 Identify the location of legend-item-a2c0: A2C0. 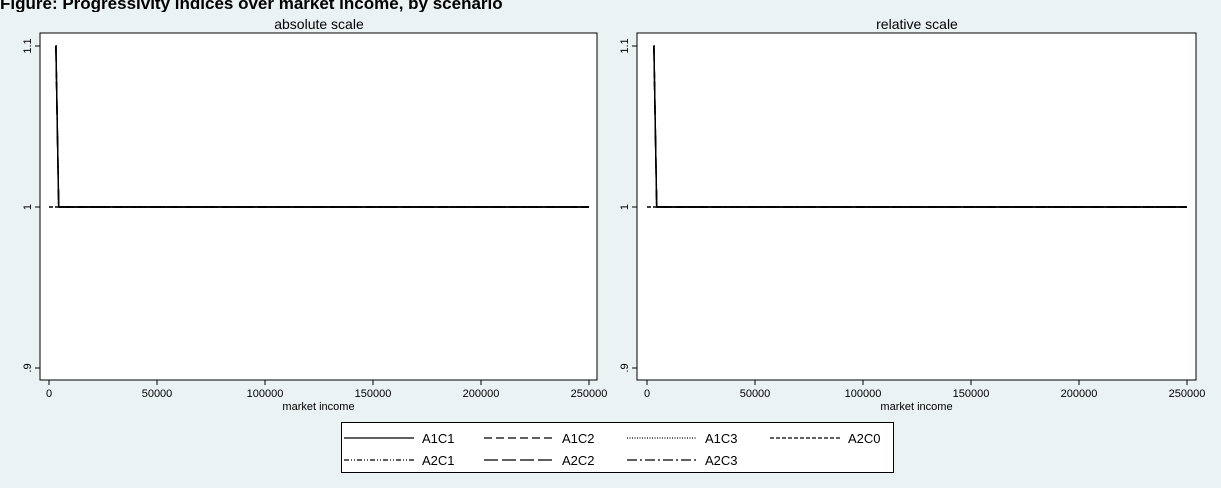
(824, 438).